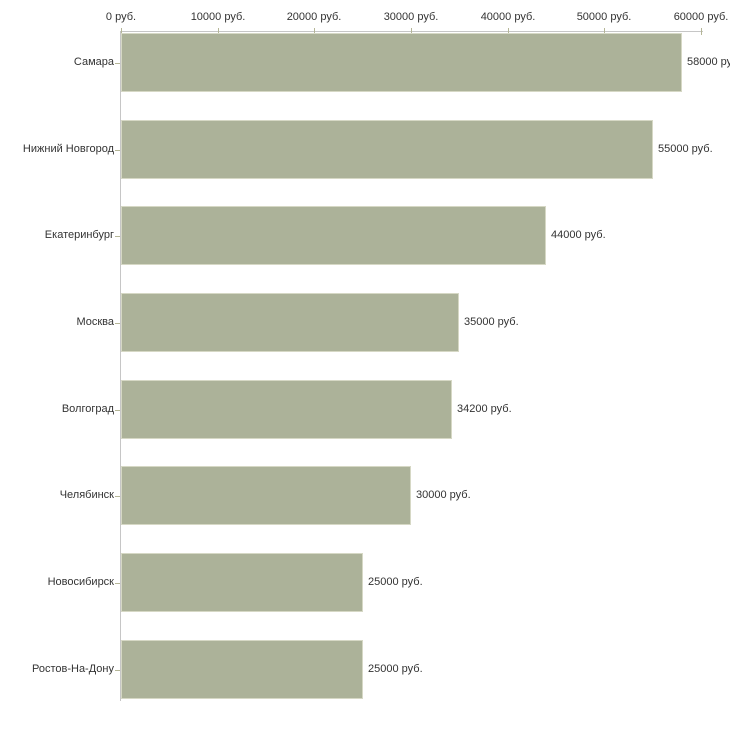 The width and height of the screenshot is (730, 730). What do you see at coordinates (411, 17) in the screenshot?
I see `x-axis-tick-label: 30000 руб.` at bounding box center [411, 17].